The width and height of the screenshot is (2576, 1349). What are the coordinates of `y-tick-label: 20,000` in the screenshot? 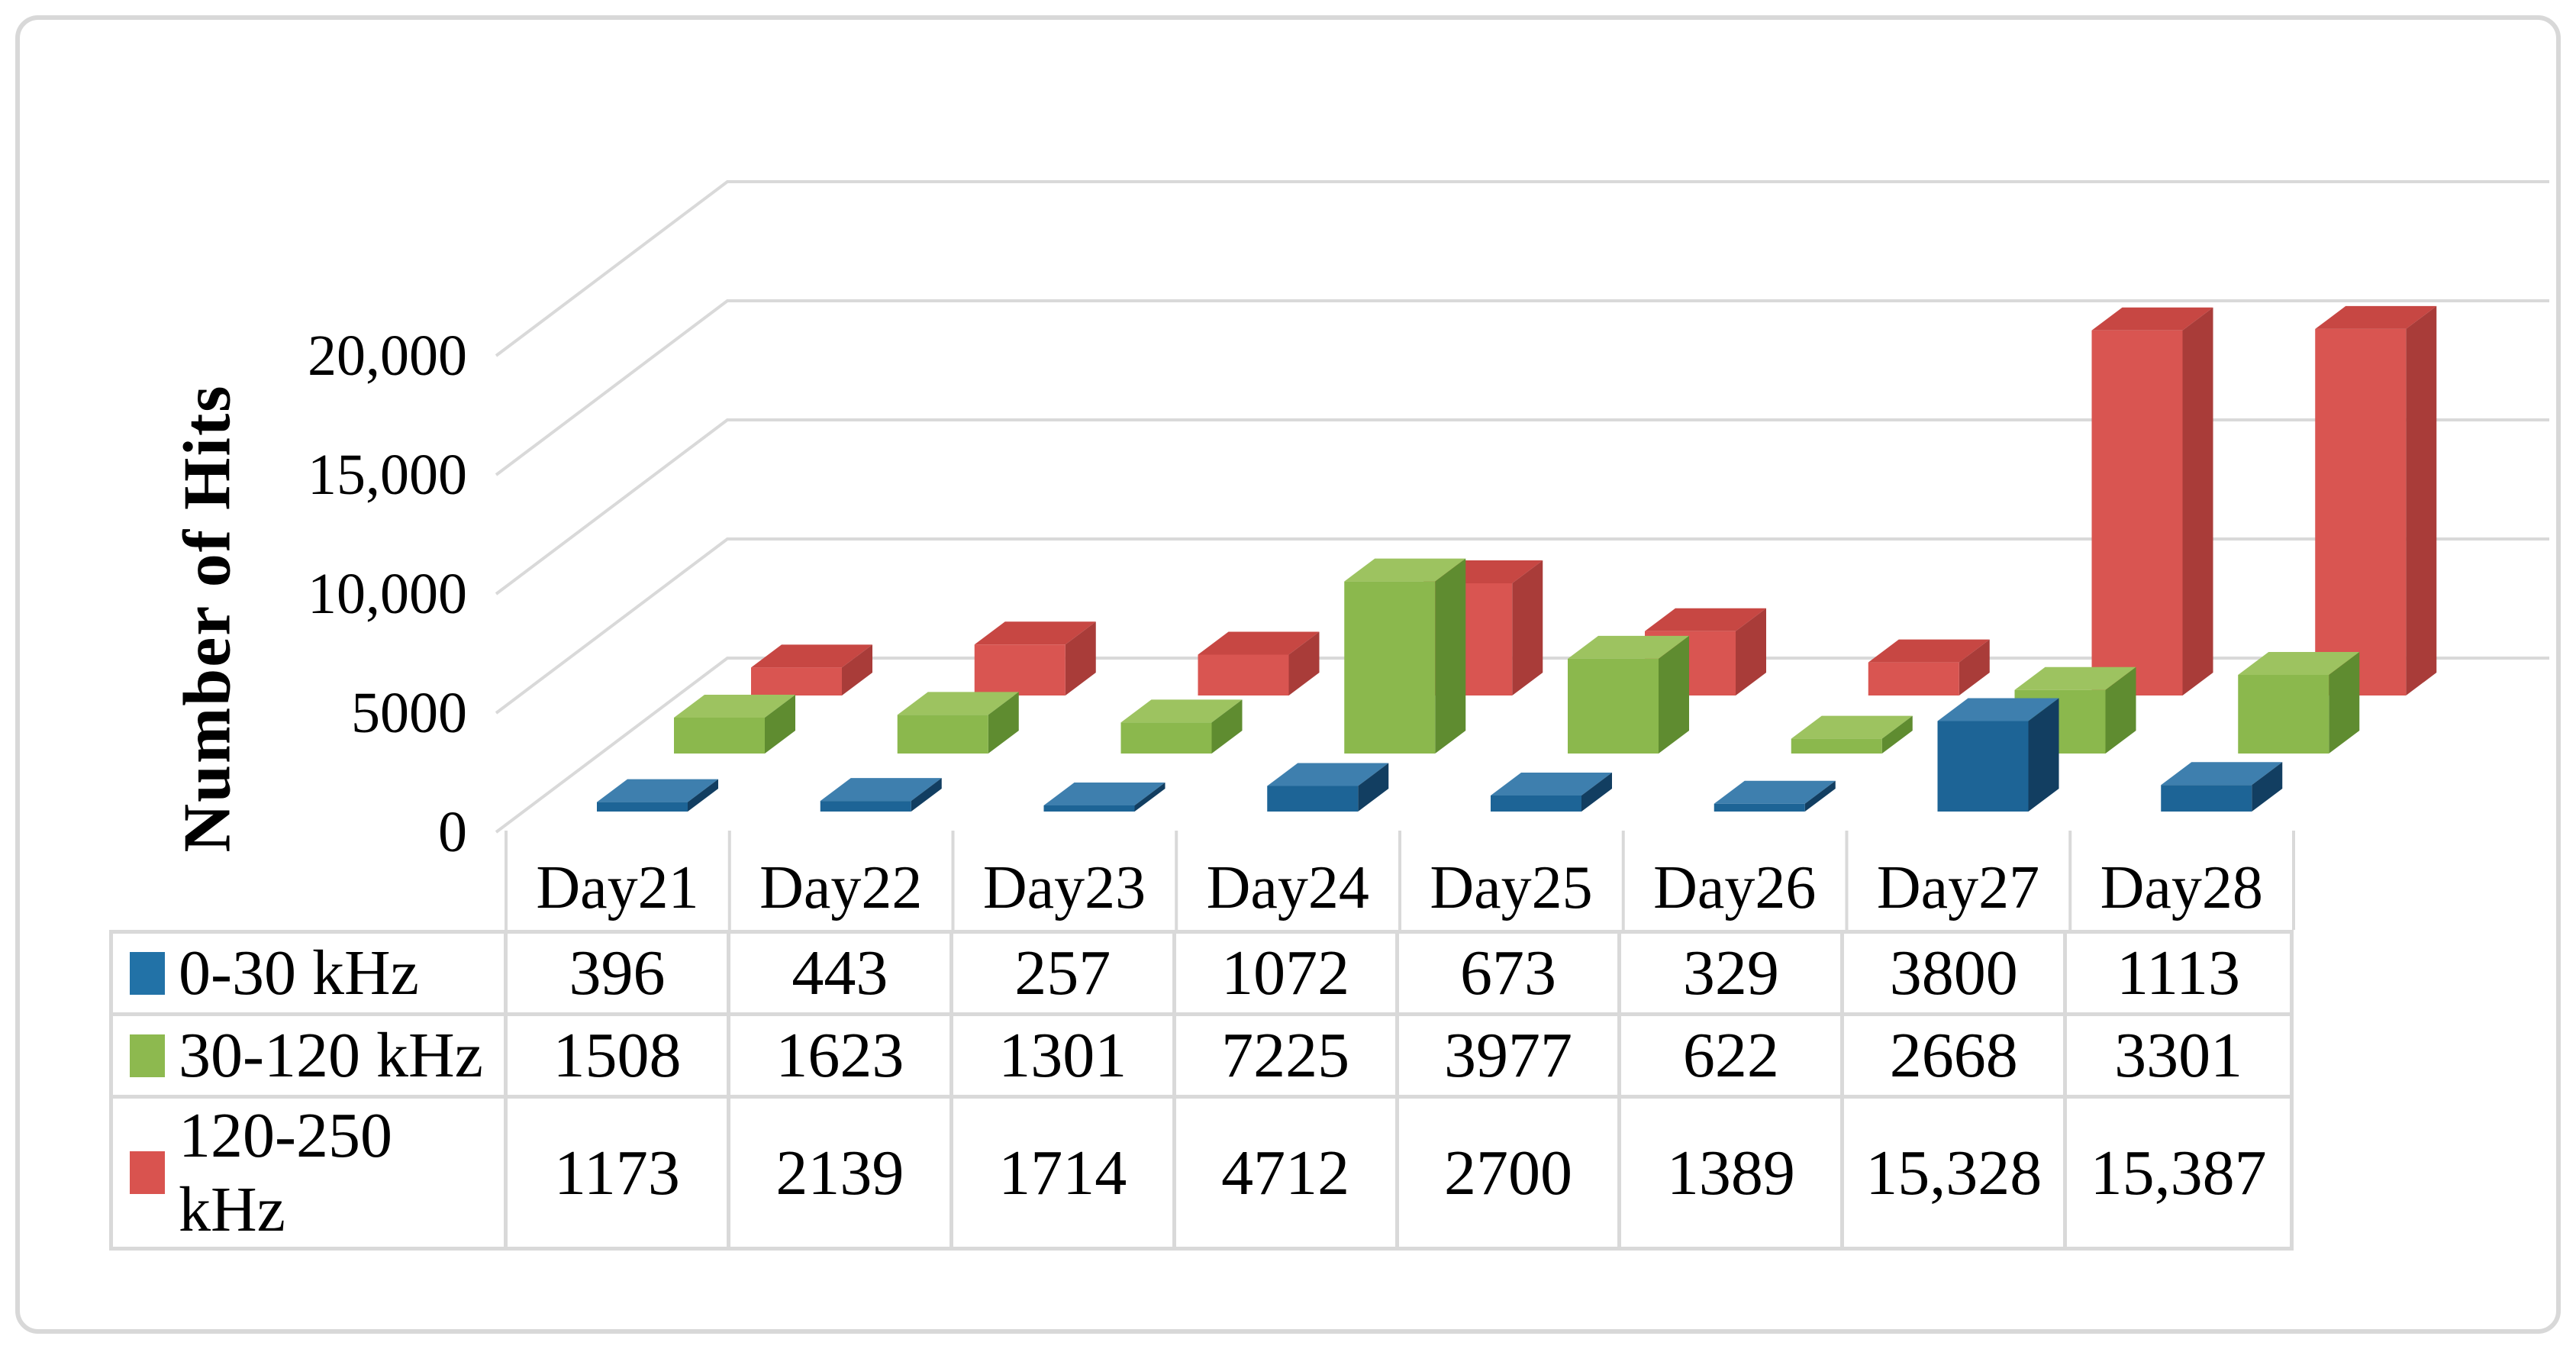 It's located at (388, 356).